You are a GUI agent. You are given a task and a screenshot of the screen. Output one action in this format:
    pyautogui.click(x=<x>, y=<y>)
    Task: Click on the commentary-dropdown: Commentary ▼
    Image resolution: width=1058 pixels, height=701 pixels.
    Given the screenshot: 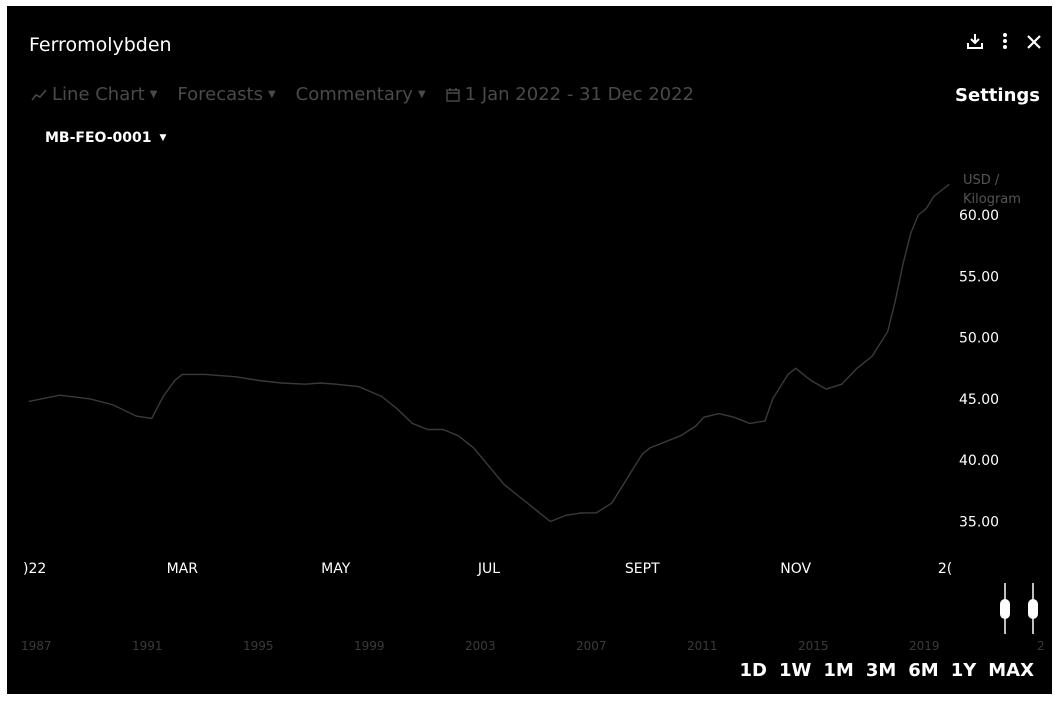 What is the action you would take?
    pyautogui.click(x=361, y=94)
    